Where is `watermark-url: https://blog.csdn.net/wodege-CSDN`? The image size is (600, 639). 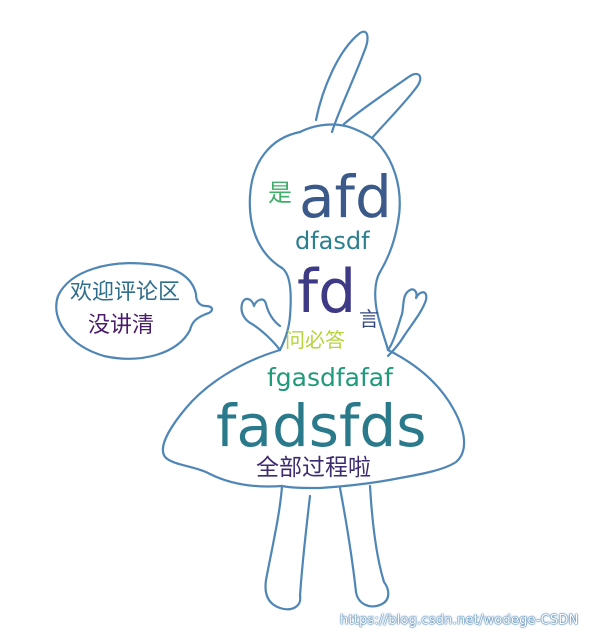
watermark-url: https://blog.csdn.net/wodege-CSDN is located at coordinates (459, 620).